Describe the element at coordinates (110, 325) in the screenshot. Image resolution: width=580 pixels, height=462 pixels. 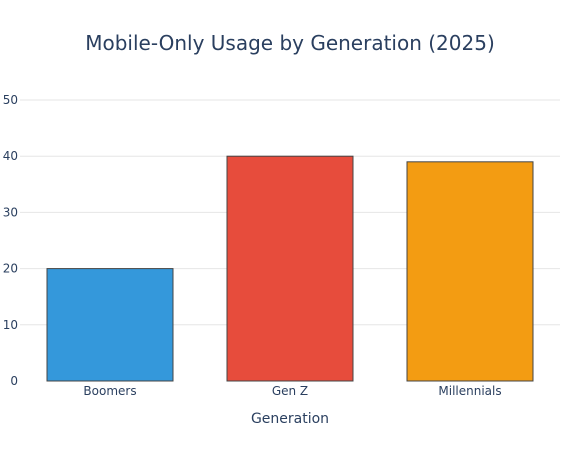
I see `bar-boomers` at that location.